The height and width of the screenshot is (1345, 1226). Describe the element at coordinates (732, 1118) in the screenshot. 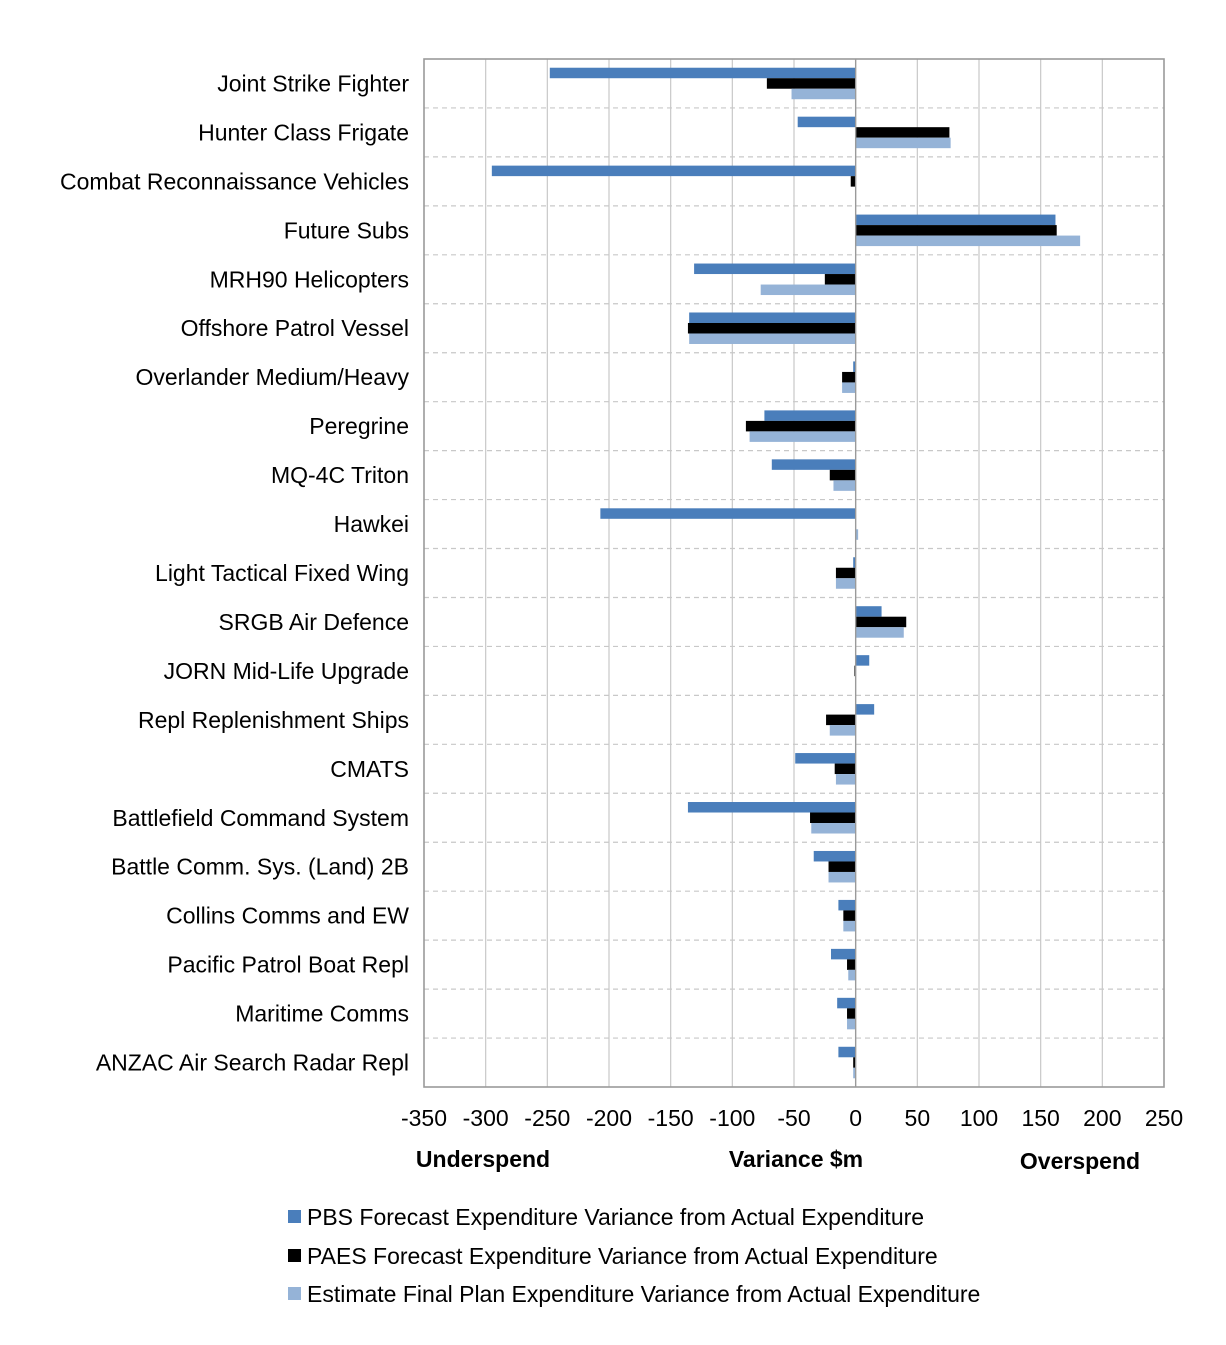

I see `x-tick-label: -100` at that location.